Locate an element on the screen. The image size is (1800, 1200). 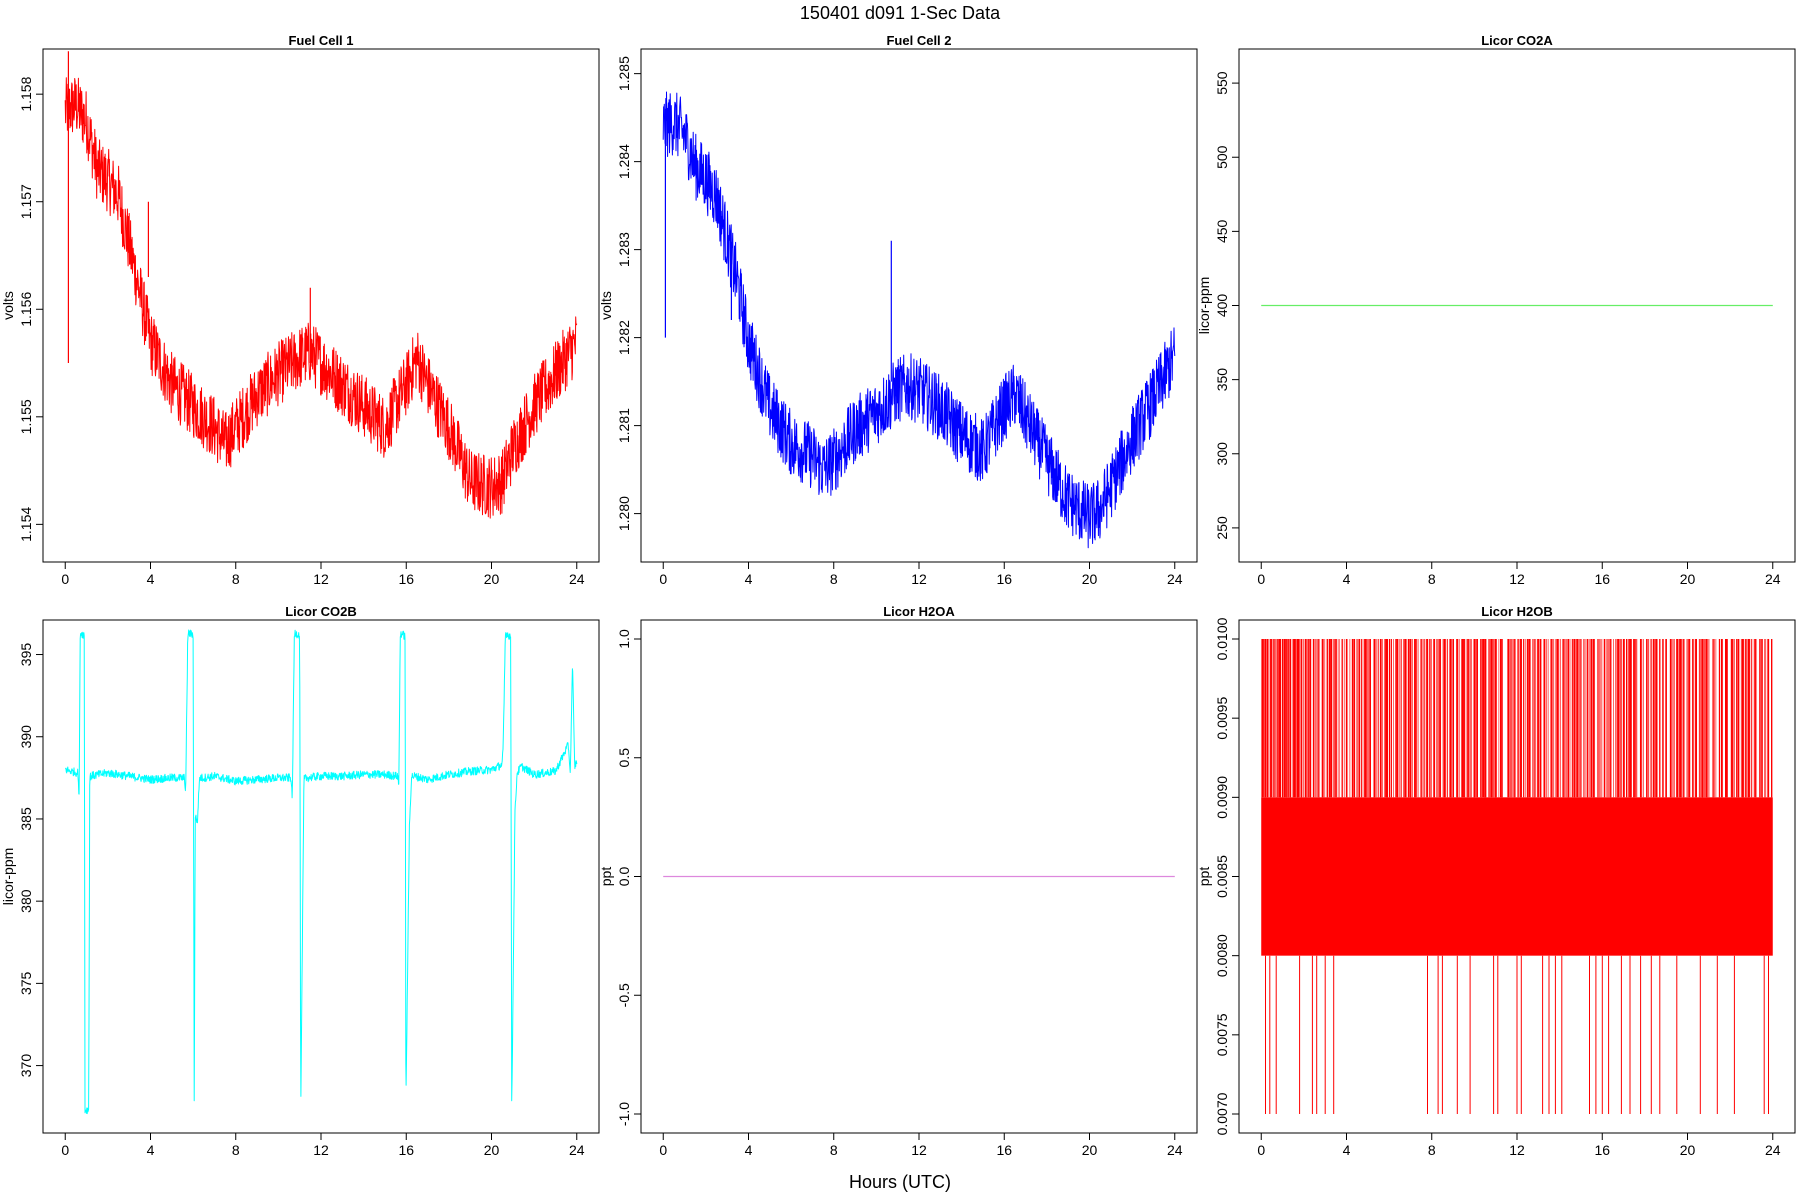
y-tick-label: 0.5 is located at coordinates (624, 758).